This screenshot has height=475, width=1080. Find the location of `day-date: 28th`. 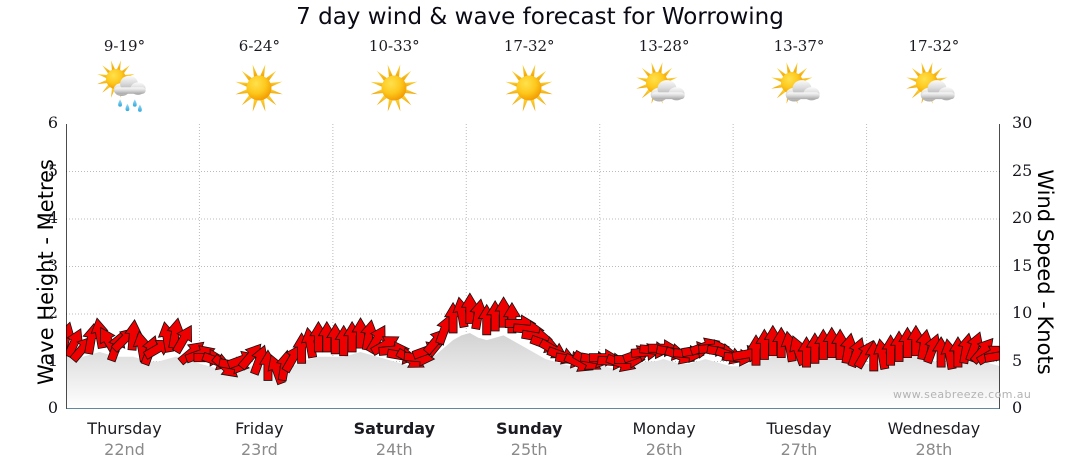

day-date: 28th is located at coordinates (934, 449).